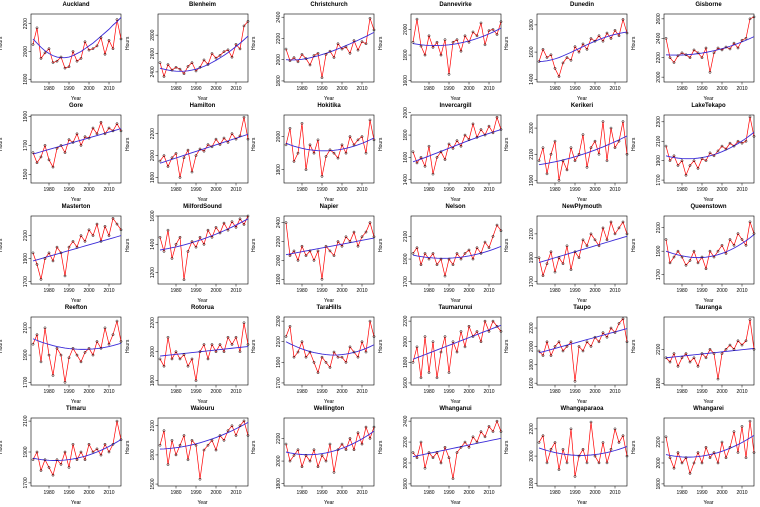 Image resolution: width=760 pixels, height=507 pixels. Describe the element at coordinates (26, 327) in the screenshot. I see `y-tick-label: 2100` at that location.